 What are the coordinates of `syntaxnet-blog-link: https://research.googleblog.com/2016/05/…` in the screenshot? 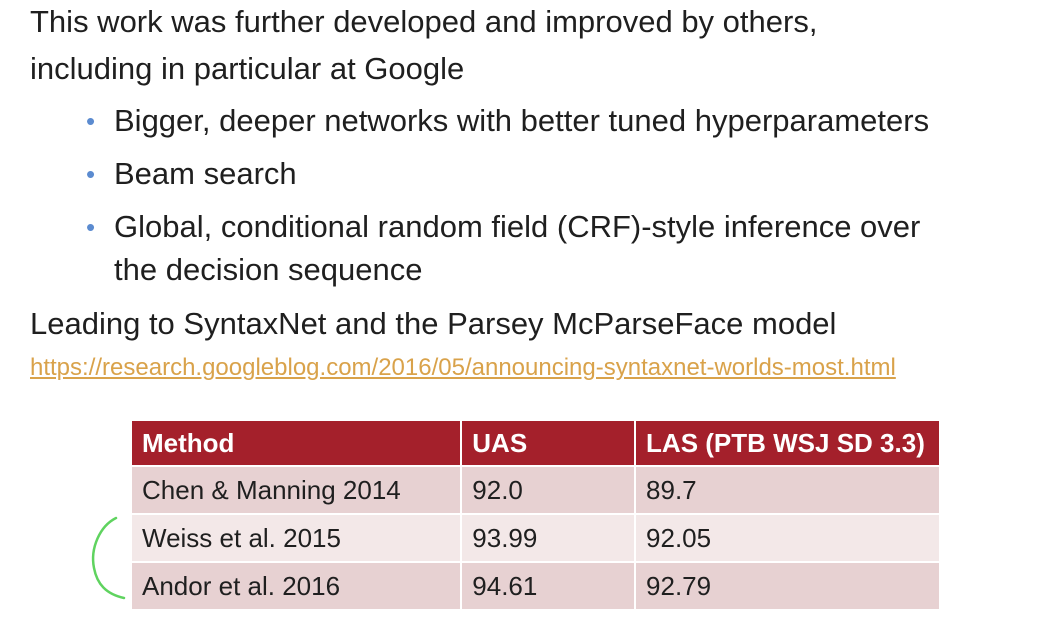 It's located at (463, 367).